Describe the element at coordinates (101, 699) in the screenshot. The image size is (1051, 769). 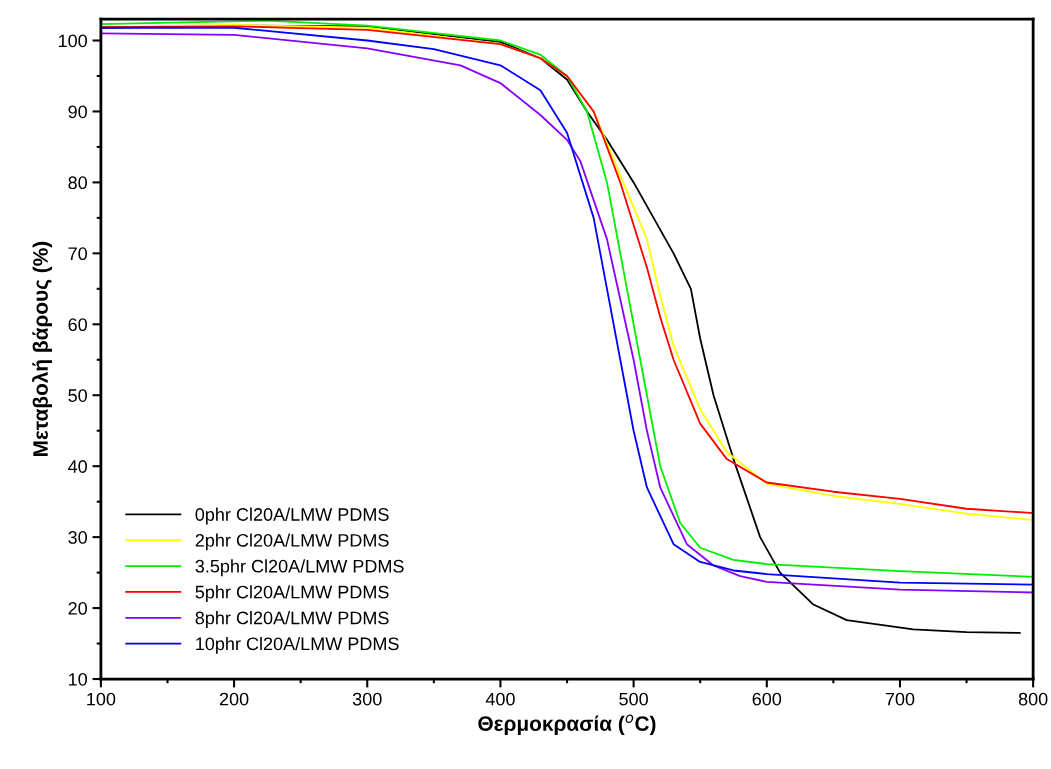
I see `x-tick-label: 100` at that location.